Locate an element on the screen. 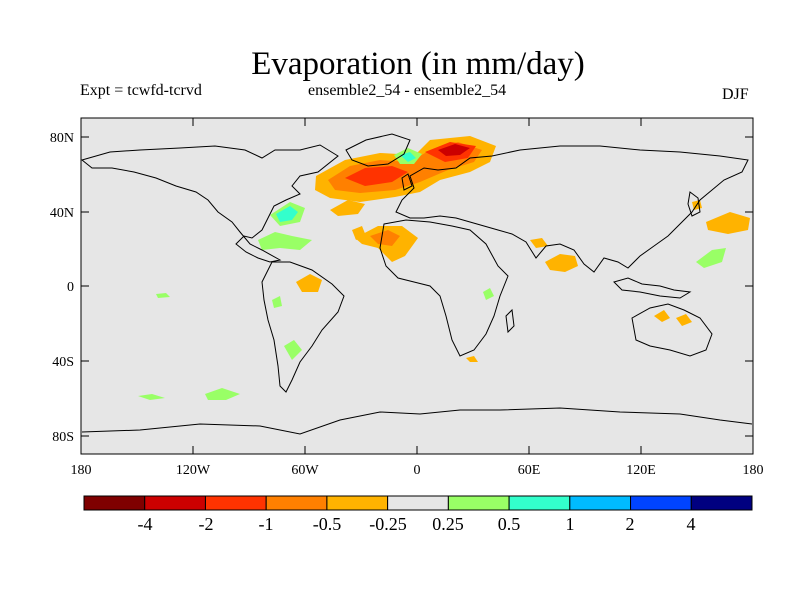 The height and width of the screenshot is (600, 800). patch-subtropical-atlantic-darkorange is located at coordinates (385, 238).